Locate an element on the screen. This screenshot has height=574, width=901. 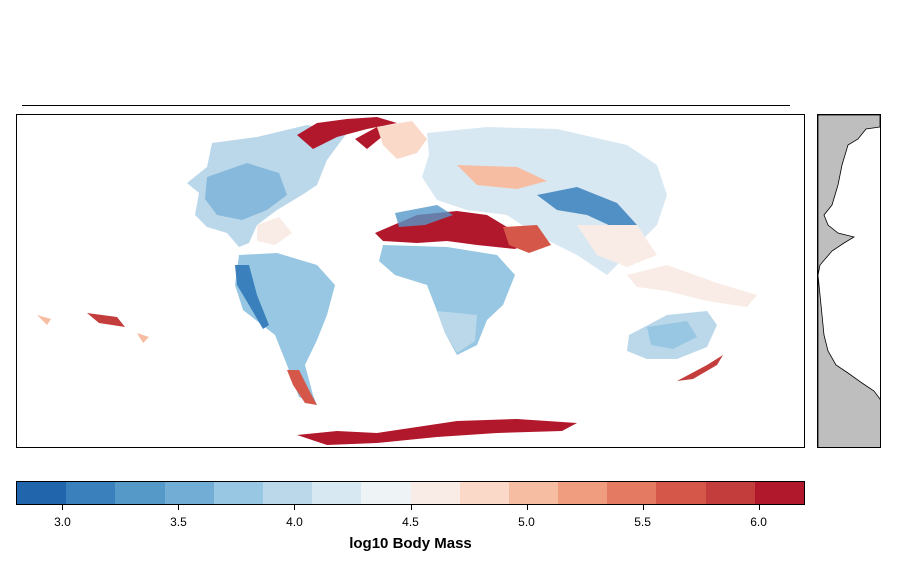
pacific-islands-low is located at coordinates (93, 329).